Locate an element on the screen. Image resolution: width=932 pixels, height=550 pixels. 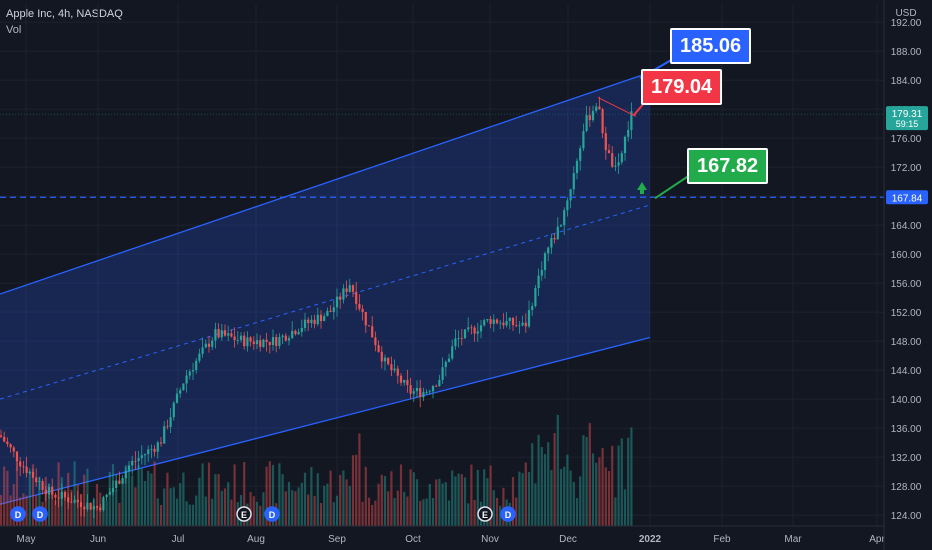
dividend-D-label: D is located at coordinates (272, 515).